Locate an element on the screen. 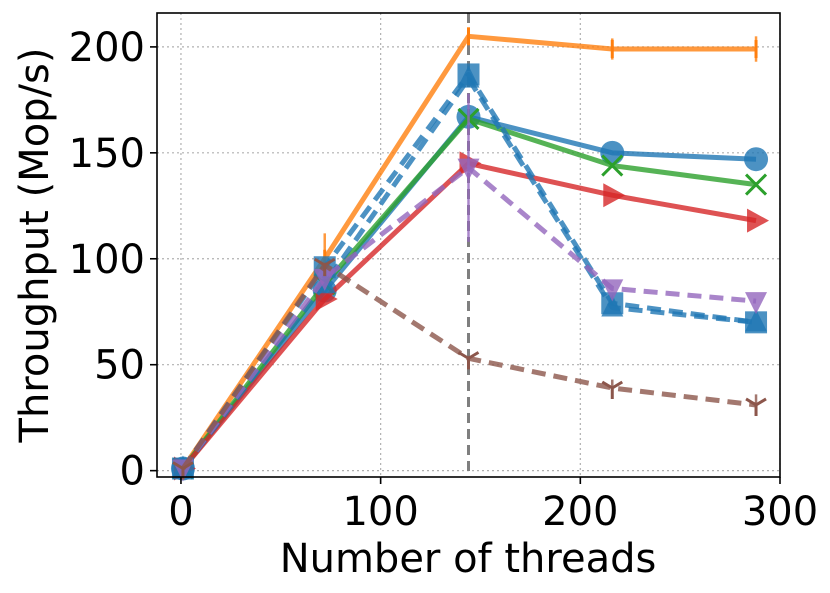  y-axis-label: Throughput (Mop/s) is located at coordinates (35, 246).